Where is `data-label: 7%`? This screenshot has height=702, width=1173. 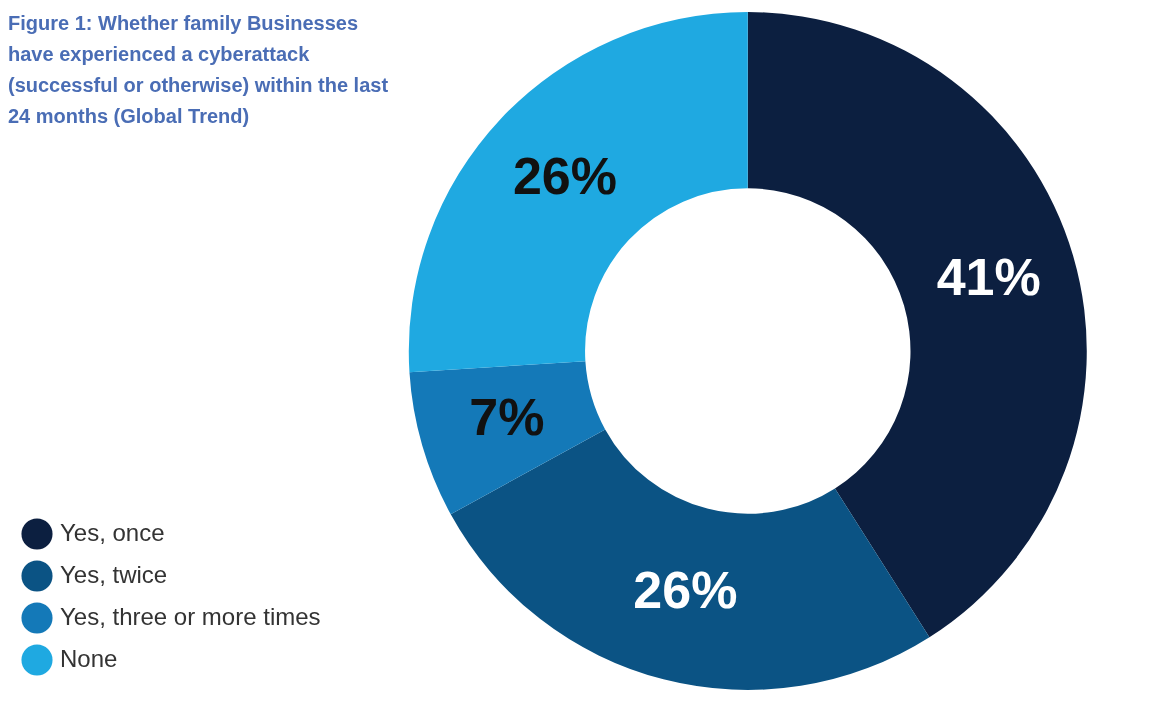 data-label: 7% is located at coordinates (507, 417).